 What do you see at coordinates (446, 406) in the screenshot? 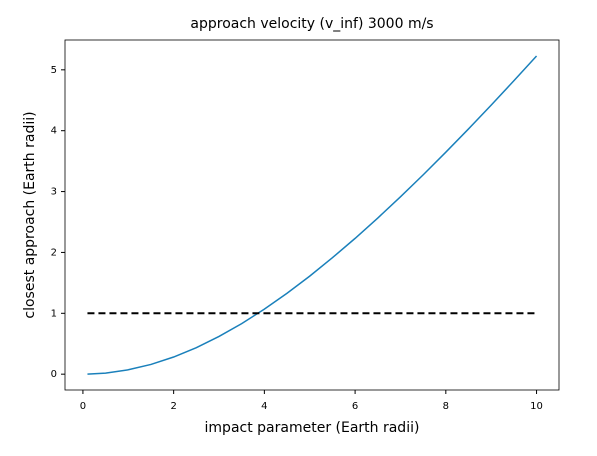
I see `x-tick-label: 8` at bounding box center [446, 406].